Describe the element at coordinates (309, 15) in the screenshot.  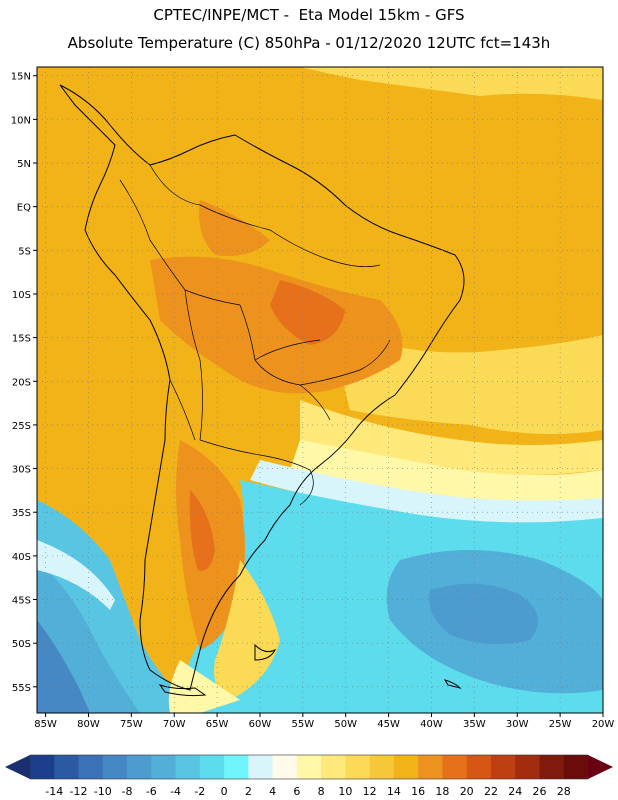
I see `chart-title: CPTEC/INPE/MCT - Eta Model 15km - GFS` at that location.